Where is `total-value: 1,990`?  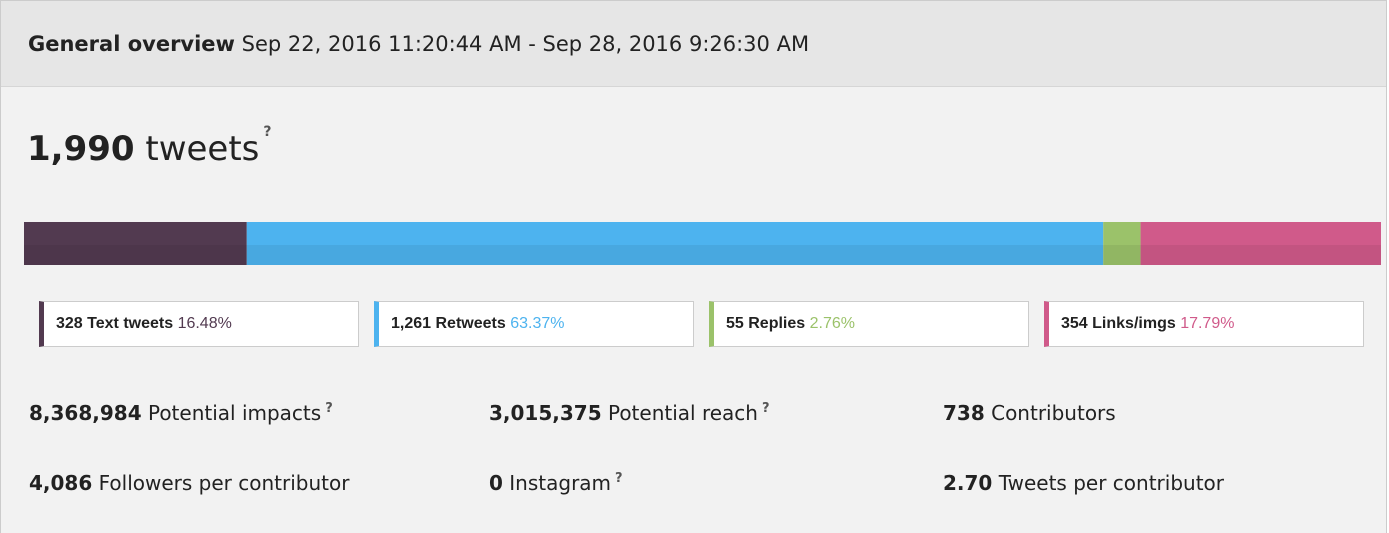
total-value: 1,990 is located at coordinates (81, 149).